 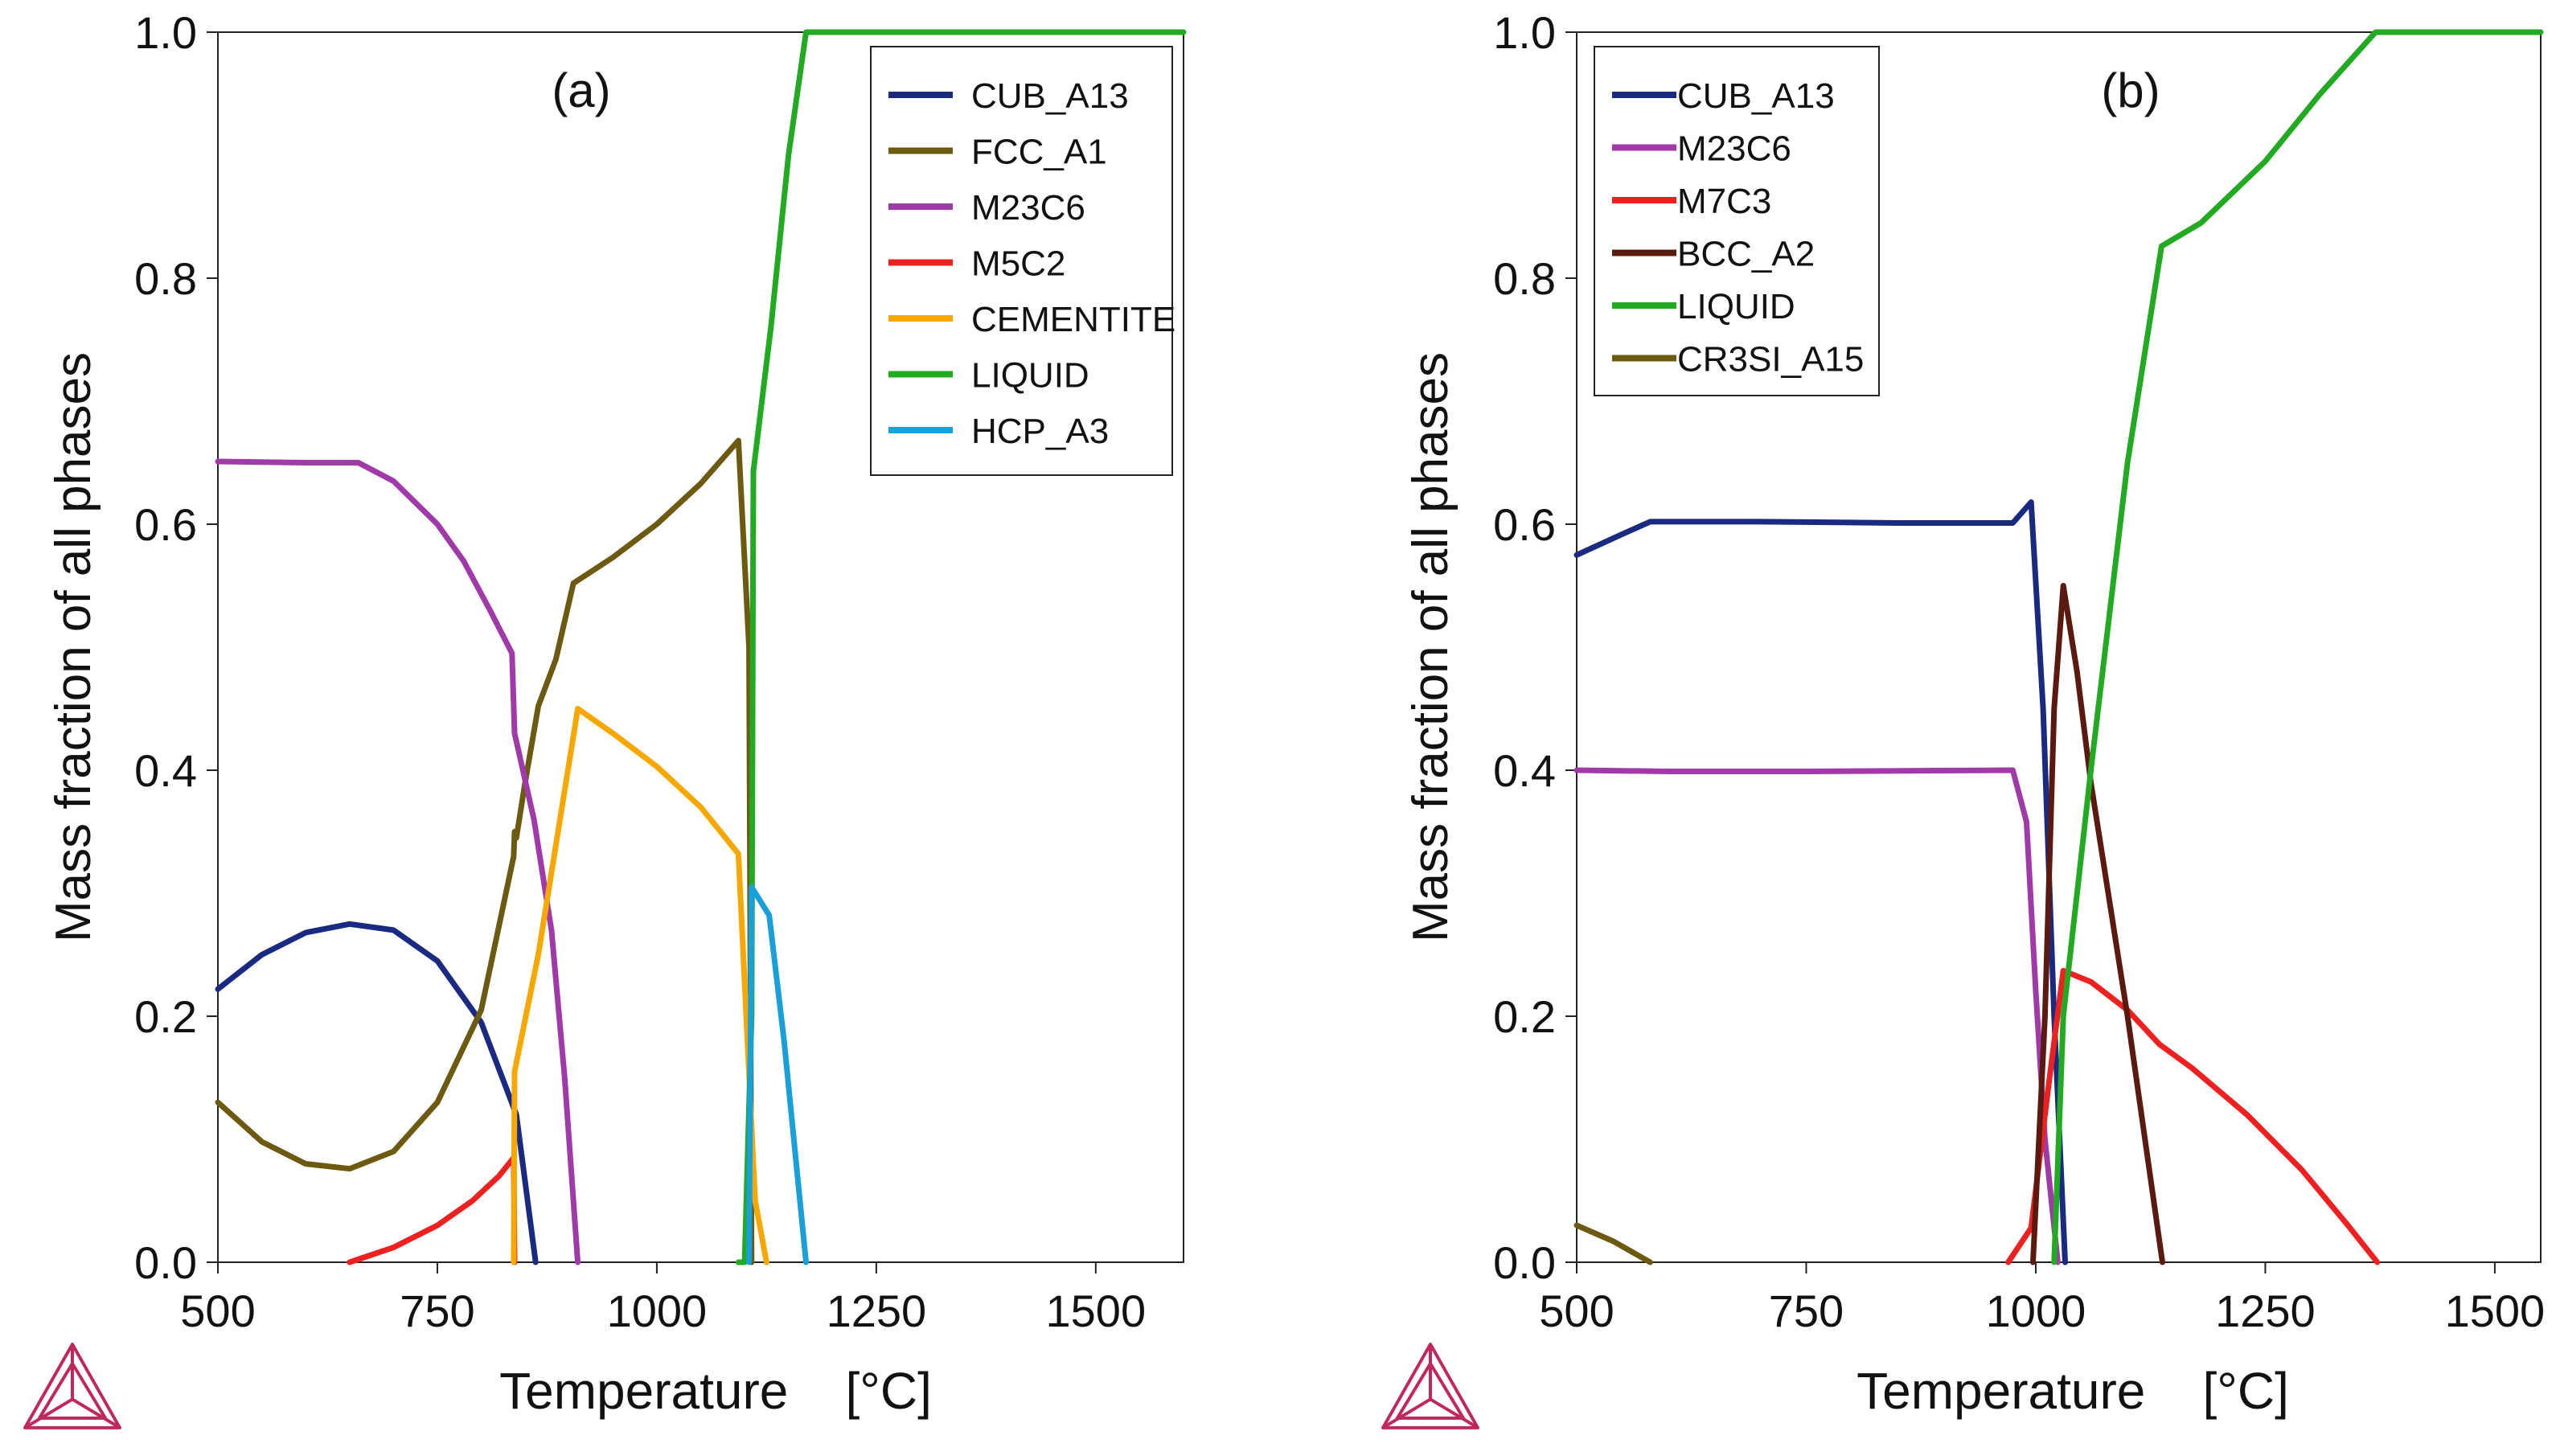 What do you see at coordinates (2097, 924) in the screenshot?
I see `series-line-bcc-a2` at bounding box center [2097, 924].